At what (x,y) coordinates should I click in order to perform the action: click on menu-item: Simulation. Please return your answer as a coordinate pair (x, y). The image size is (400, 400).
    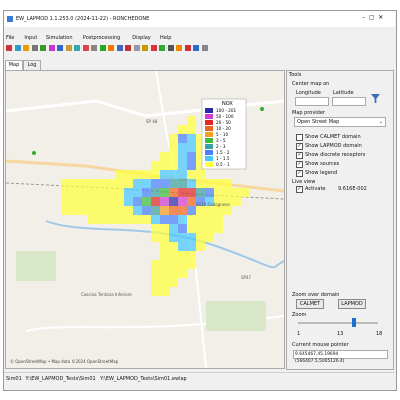
    Looking at the image, I should click on (59, 38).